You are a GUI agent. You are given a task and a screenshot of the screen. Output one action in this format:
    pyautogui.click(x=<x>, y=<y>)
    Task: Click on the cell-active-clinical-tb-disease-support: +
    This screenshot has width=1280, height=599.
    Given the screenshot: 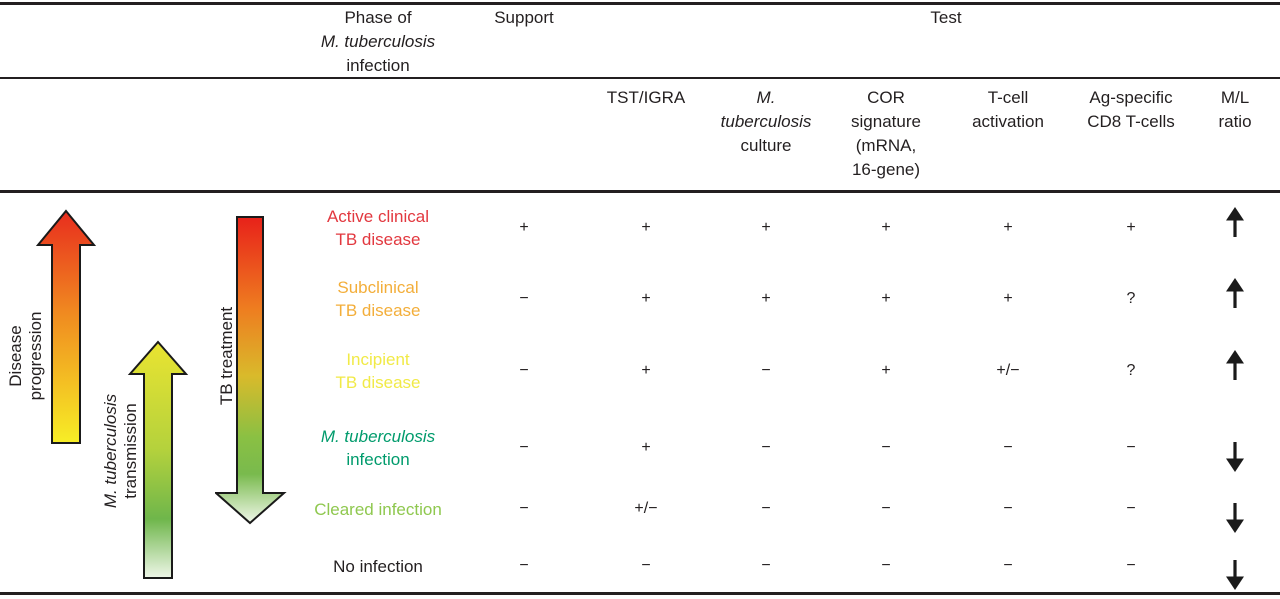 What is the action you would take?
    pyautogui.click(x=524, y=227)
    